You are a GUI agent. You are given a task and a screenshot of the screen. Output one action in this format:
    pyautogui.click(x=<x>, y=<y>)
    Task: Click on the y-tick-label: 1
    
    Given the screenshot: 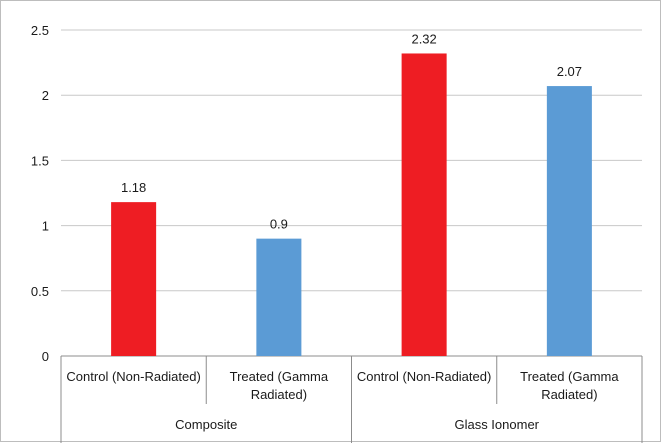 What is the action you would take?
    pyautogui.click(x=45, y=226)
    